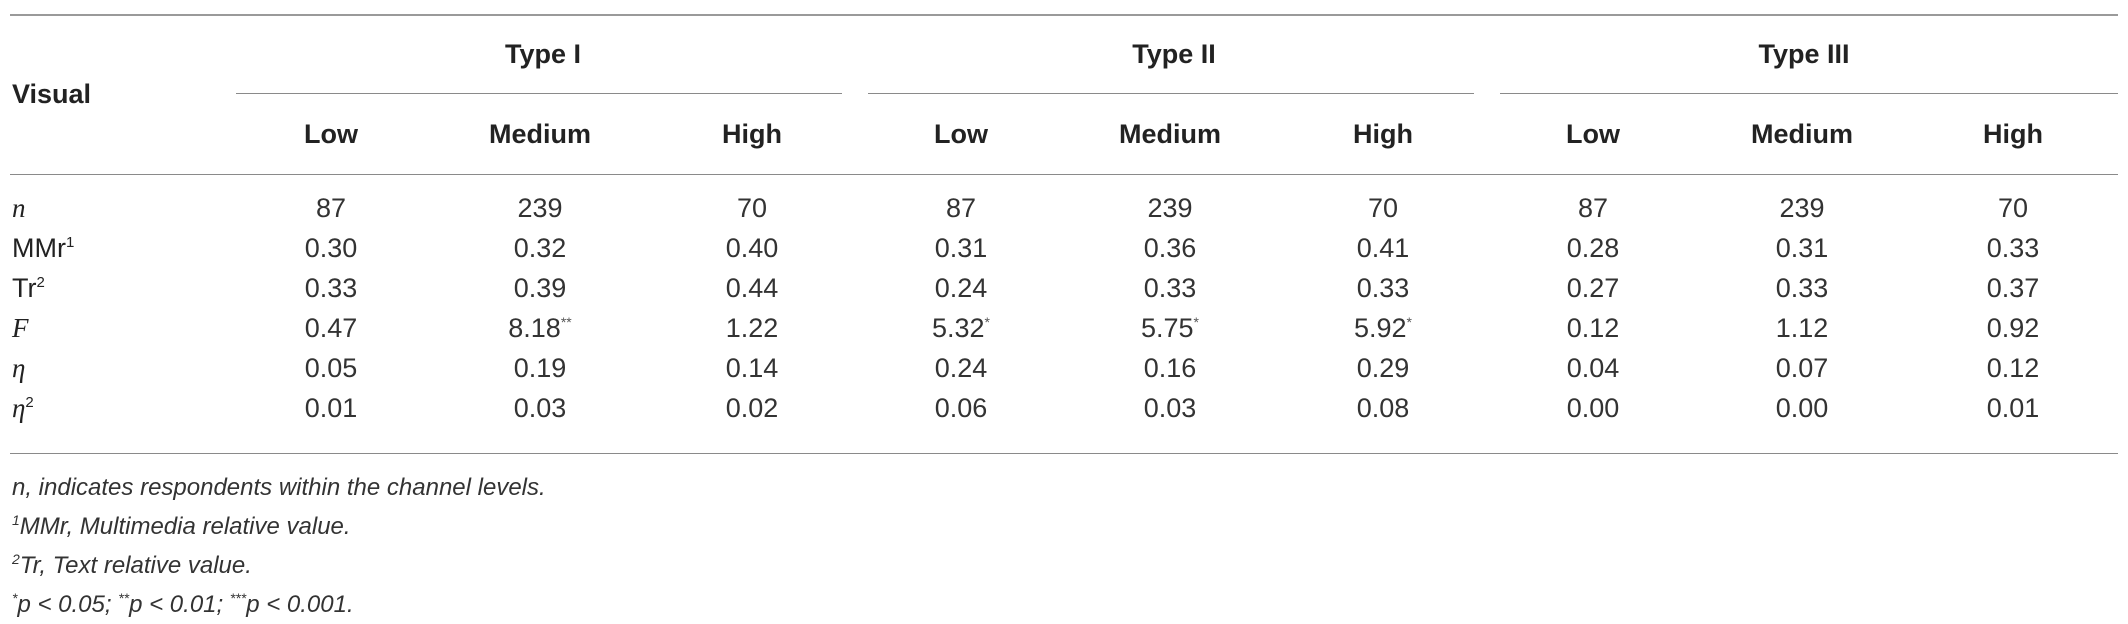 This screenshot has width=2128, height=624. What do you see at coordinates (119, 288) in the screenshot?
I see `row-label: Tr2` at bounding box center [119, 288].